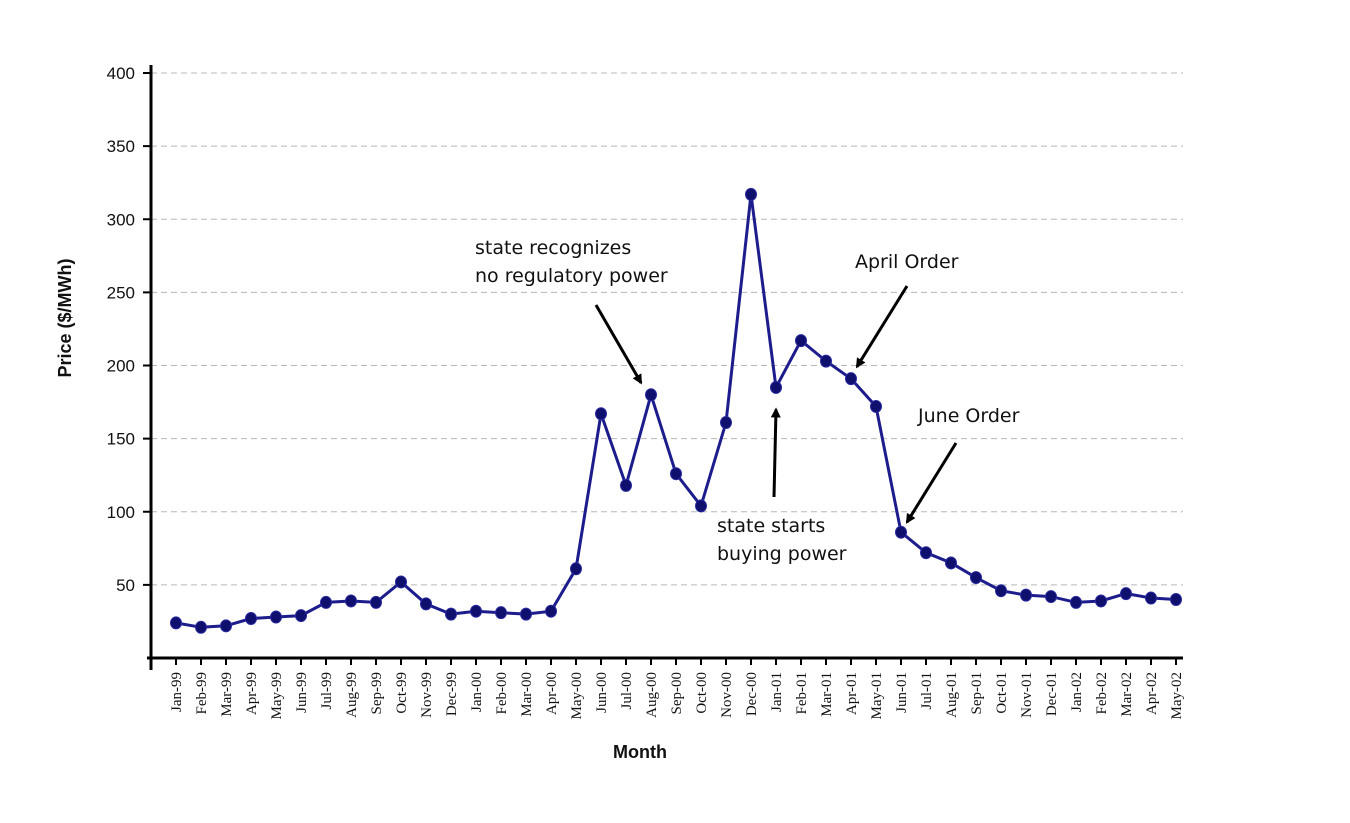 This screenshot has height=823, width=1350. What do you see at coordinates (577, 696) in the screenshot?
I see `x-tick-label: May-00` at bounding box center [577, 696].